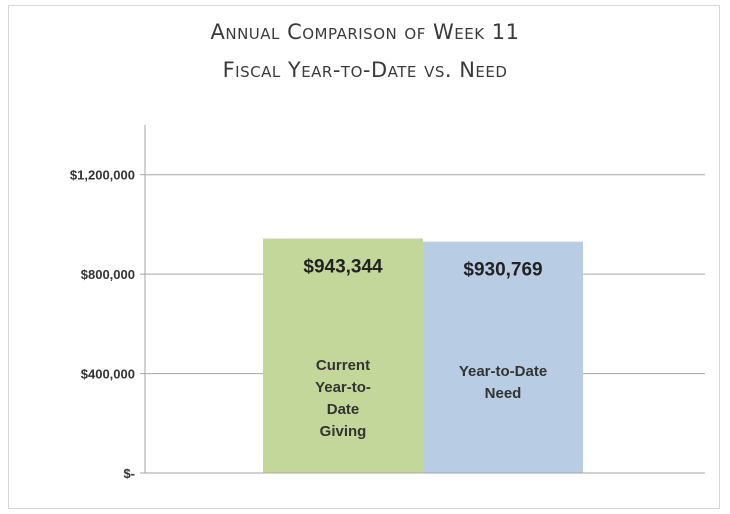 Image resolution: width=730 pixels, height=514 pixels. I want to click on y-tick-label: $800,000, so click(108, 274).